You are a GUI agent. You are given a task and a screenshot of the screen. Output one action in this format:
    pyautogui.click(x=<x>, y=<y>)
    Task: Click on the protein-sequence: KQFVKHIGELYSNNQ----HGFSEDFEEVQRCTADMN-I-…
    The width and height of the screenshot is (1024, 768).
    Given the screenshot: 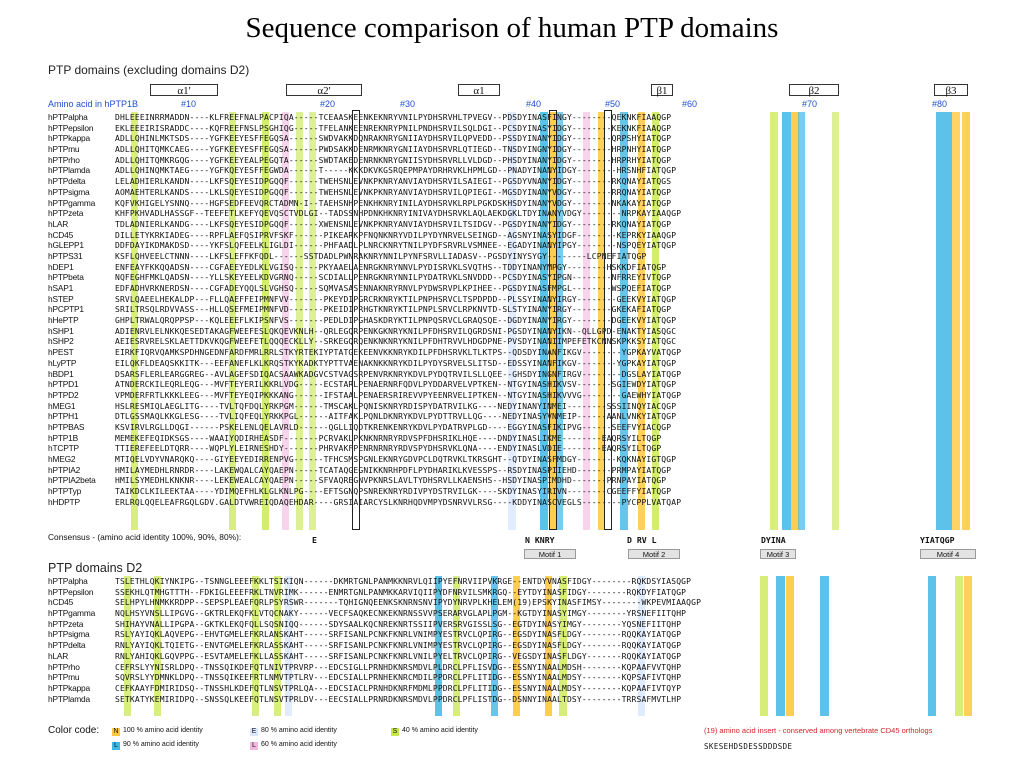 What is the action you would take?
    pyautogui.click(x=393, y=203)
    